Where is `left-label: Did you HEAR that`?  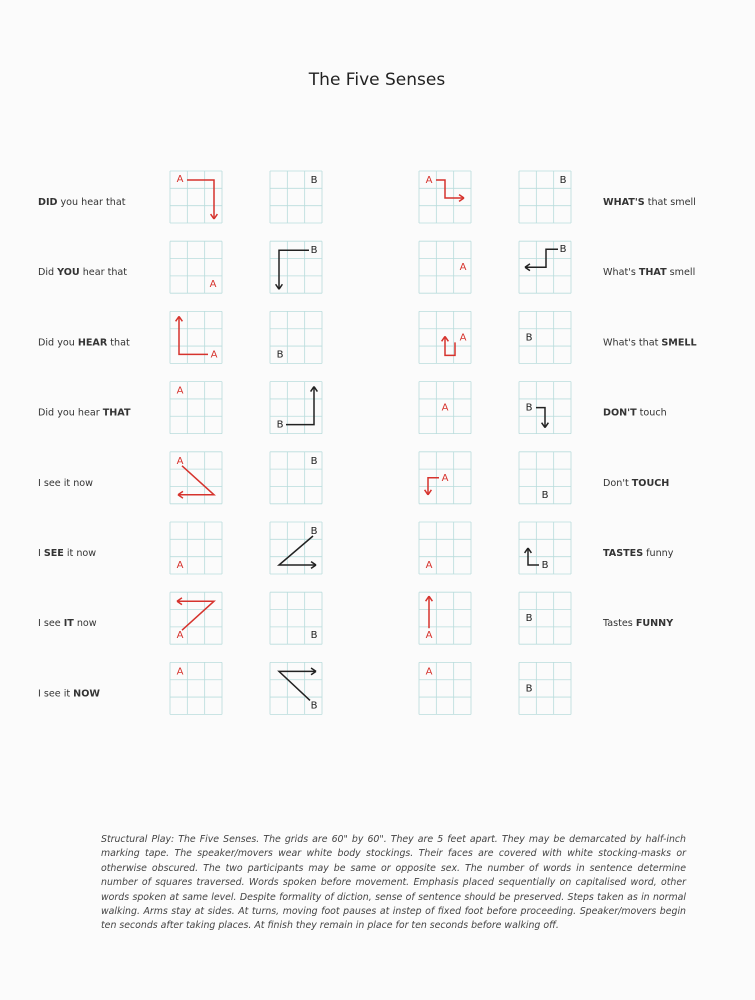 left-label: Did you HEAR that is located at coordinates (84, 342).